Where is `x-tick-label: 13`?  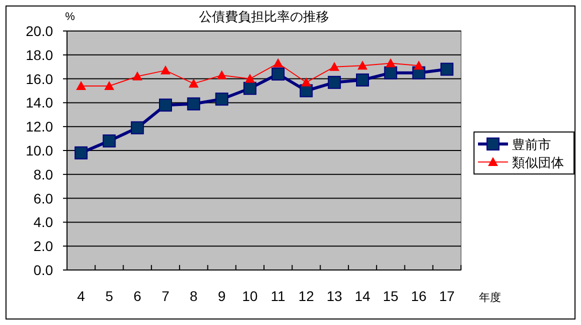 x-tick-label: 13 is located at coordinates (334, 296).